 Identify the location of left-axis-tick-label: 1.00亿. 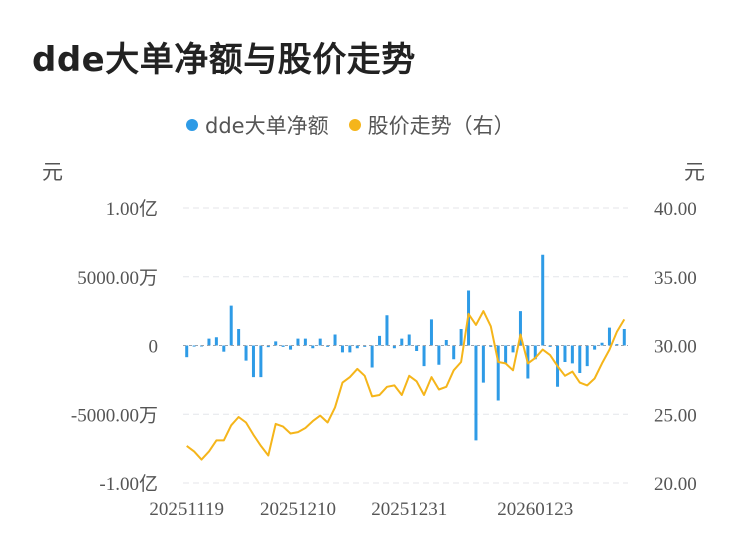
(132, 209).